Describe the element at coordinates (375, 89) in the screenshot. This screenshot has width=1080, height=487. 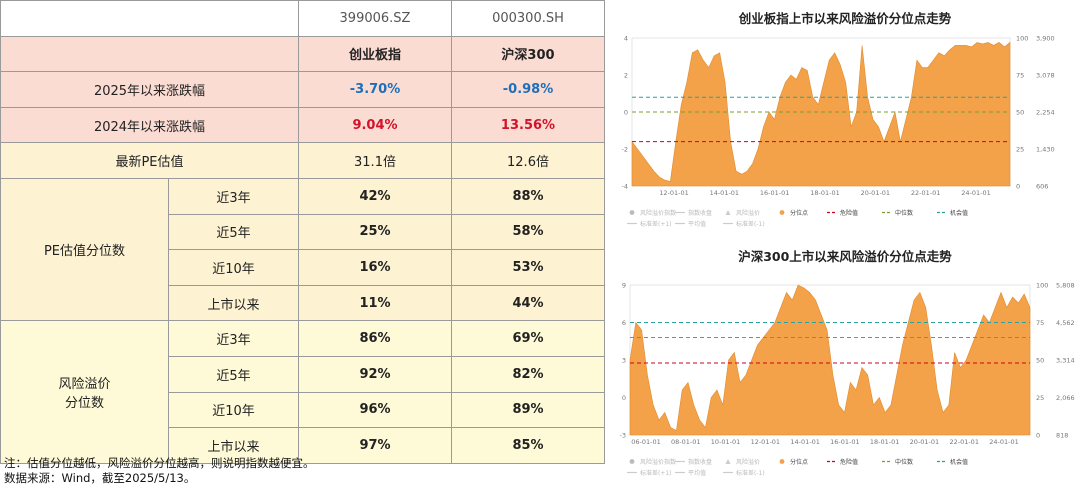
I see `table-cell: -3.70%` at that location.